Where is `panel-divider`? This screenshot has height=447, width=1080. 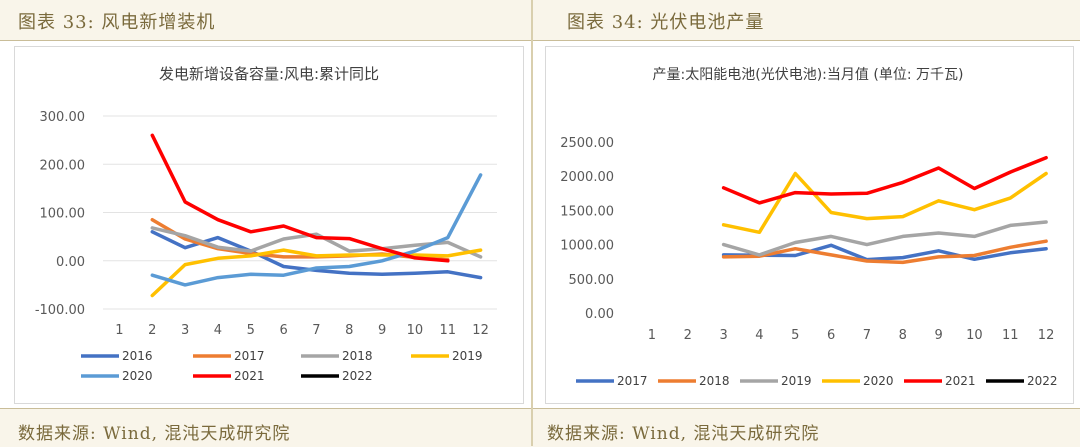 panel-divider is located at coordinates (532, 223).